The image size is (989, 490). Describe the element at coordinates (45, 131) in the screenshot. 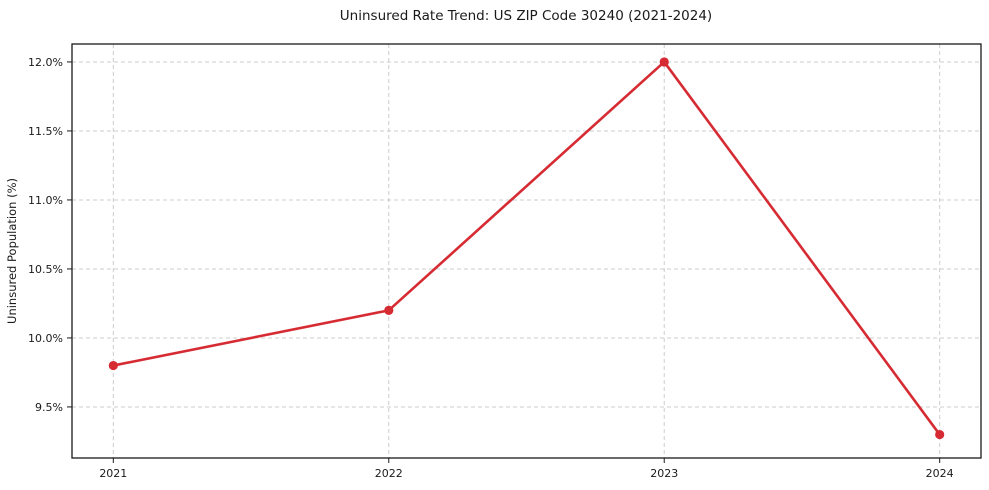

I see `y-tick-label: 11.5%` at that location.